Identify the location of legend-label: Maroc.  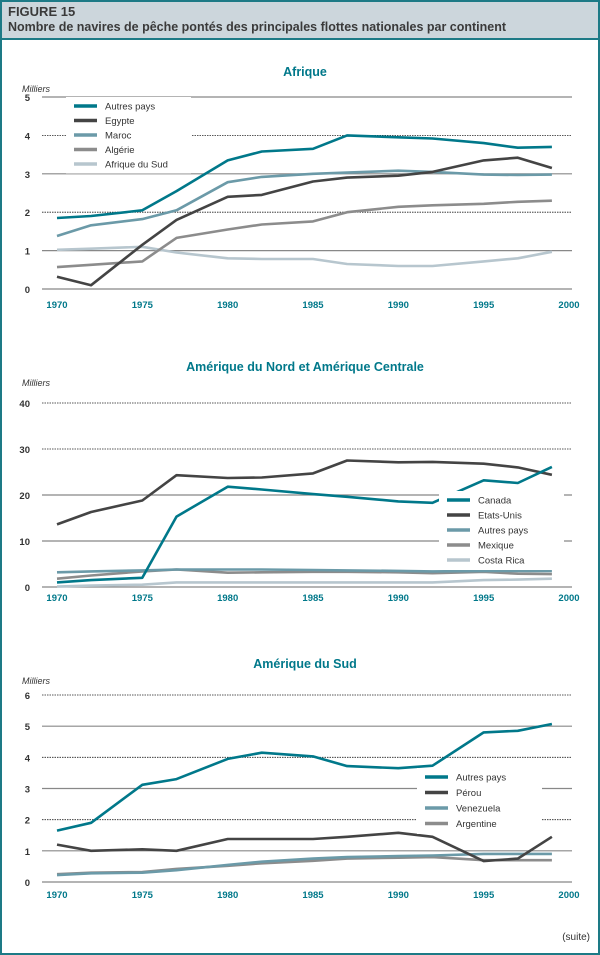
(118, 136).